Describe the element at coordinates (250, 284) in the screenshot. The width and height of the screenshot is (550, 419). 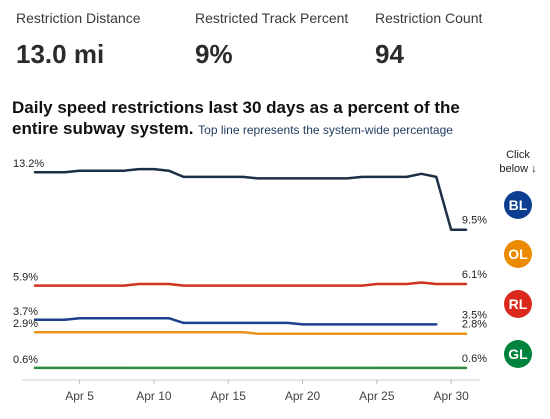
I see `series-line-rl` at that location.